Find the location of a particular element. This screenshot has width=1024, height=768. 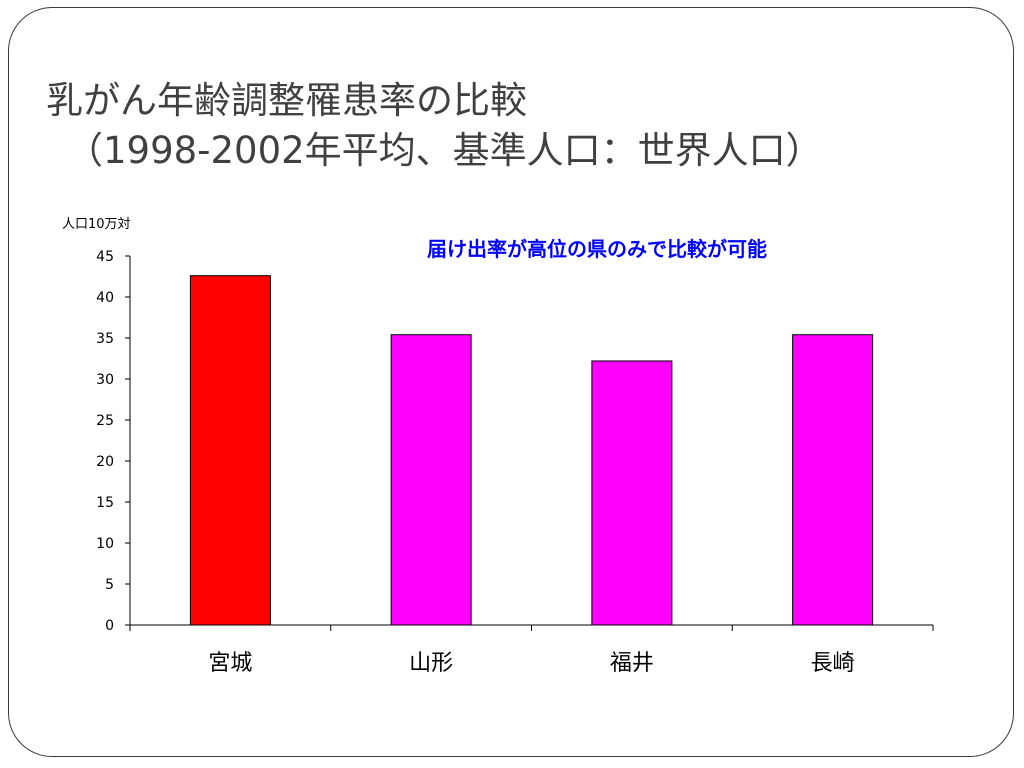

y-tick-label: 5 is located at coordinates (109, 585).